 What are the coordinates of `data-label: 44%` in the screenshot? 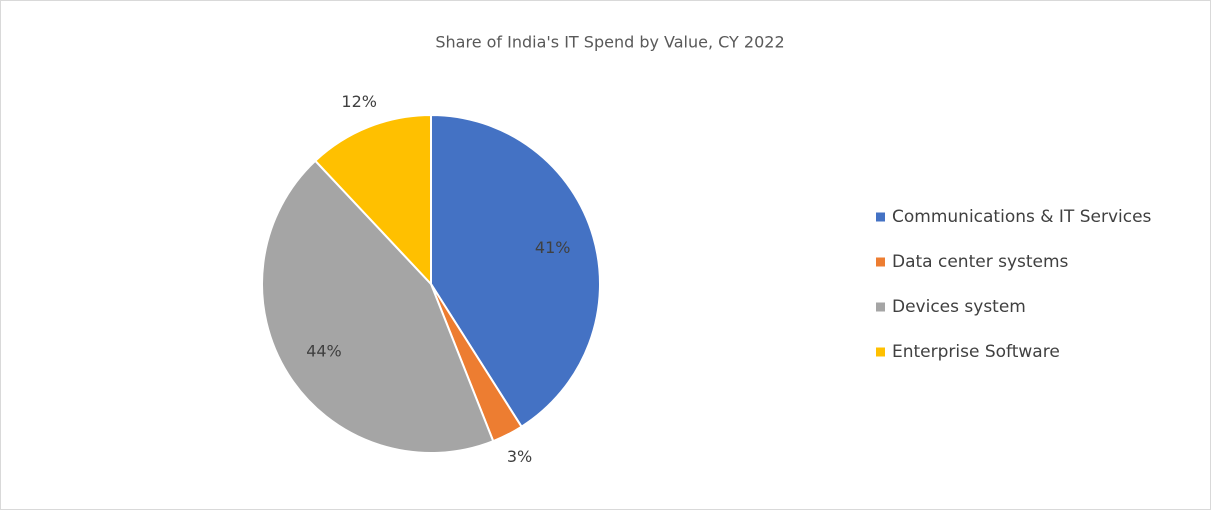 It's located at (324, 350).